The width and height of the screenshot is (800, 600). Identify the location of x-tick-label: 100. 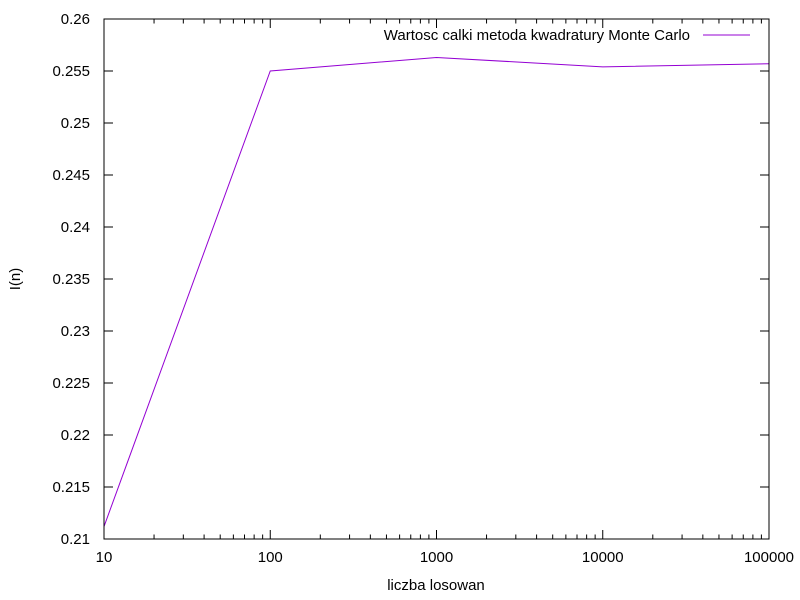
(270, 557).